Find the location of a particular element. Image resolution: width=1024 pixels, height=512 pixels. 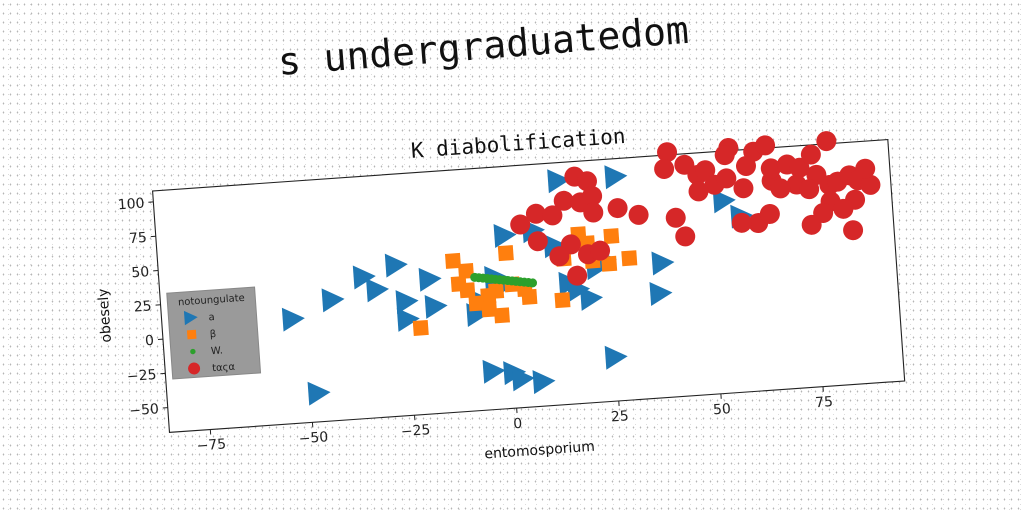

legend: notoungulate aβ W. tαςα is located at coordinates (214, 333).